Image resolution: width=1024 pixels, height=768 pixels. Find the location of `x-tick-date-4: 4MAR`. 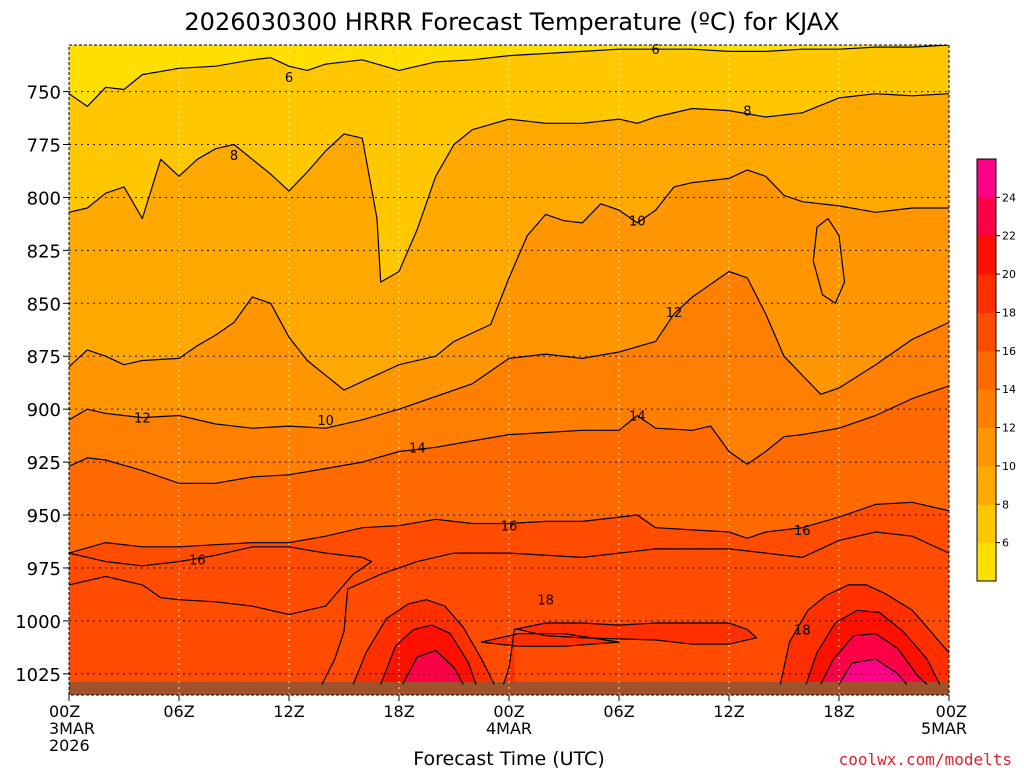

x-tick-date-4: 4MAR is located at coordinates (509, 728).